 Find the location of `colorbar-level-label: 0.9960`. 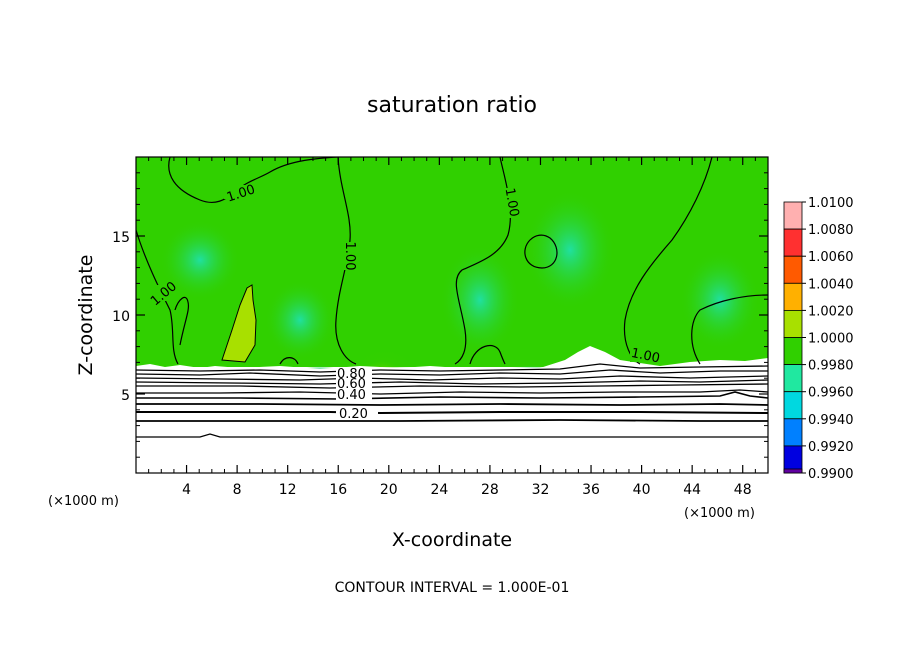

colorbar-level-label: 0.9960 is located at coordinates (831, 393).